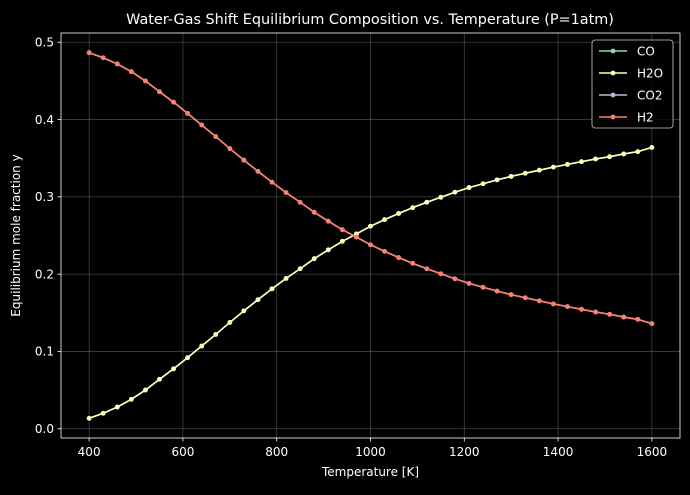 This screenshot has height=495, width=690. What do you see at coordinates (370, 472) in the screenshot?
I see `x-axis-label: Temperature [K]` at bounding box center [370, 472].